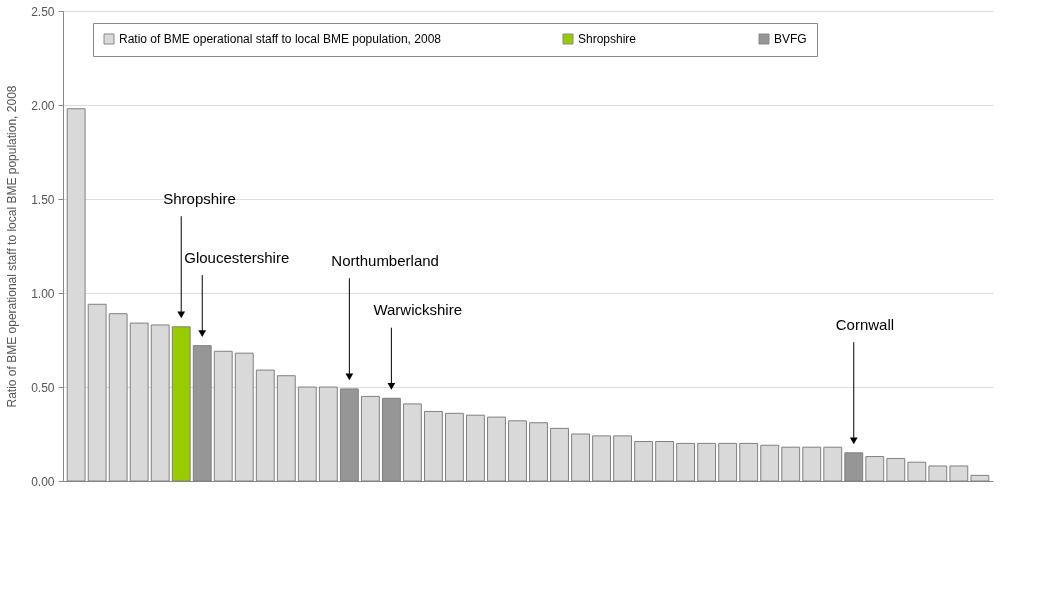 Image resolution: width=1047 pixels, height=605 pixels. I want to click on annotation: Northumberland, so click(385, 260).